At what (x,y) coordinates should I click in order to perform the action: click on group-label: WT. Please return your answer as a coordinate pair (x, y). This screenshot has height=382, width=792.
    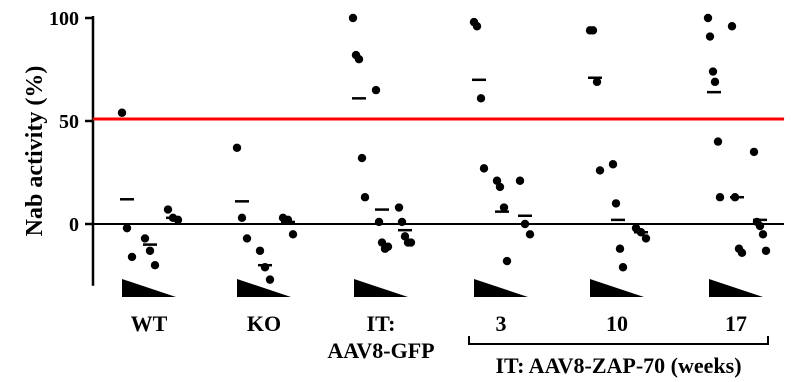
    Looking at the image, I should click on (149, 323).